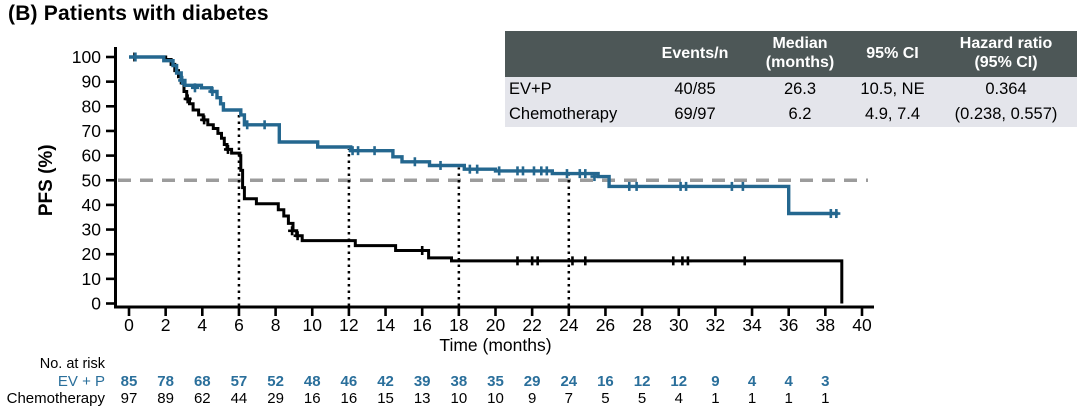  I want to click on stats-cell: 4.9, 7.4, so click(892, 114).